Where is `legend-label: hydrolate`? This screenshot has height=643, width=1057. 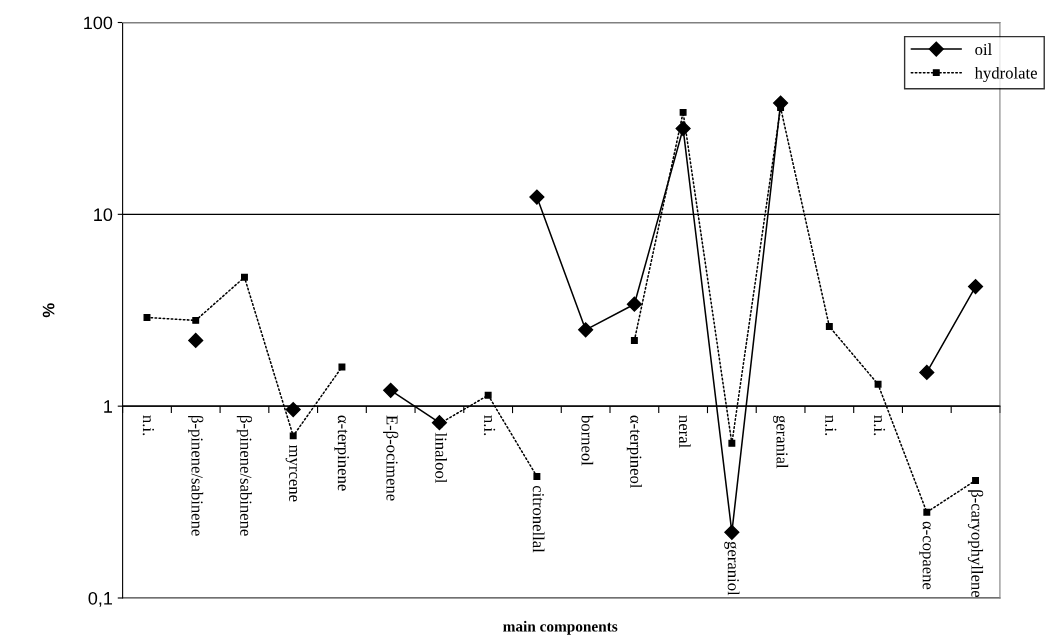
legend-label: hydrolate is located at coordinates (1005, 74).